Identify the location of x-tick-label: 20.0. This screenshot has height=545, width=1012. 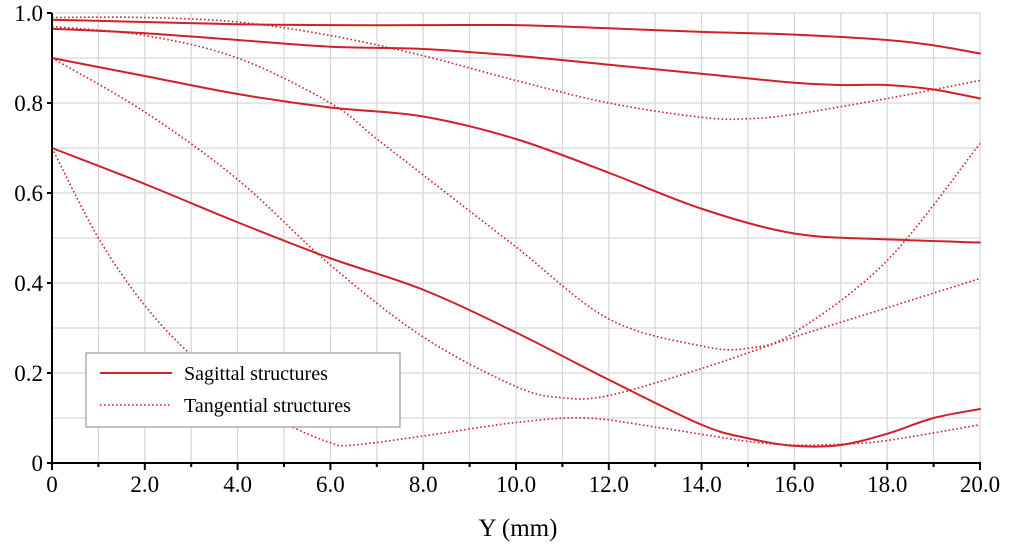
(980, 484).